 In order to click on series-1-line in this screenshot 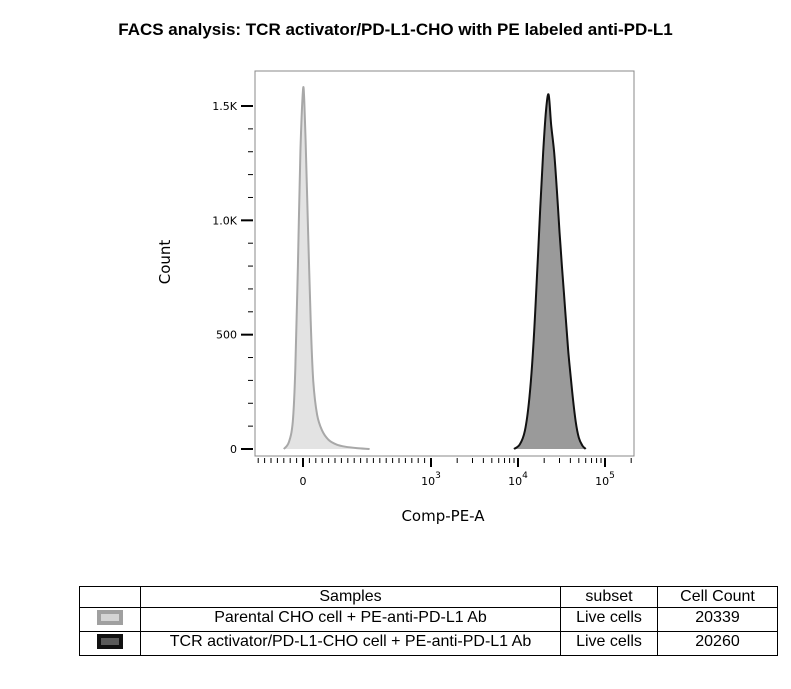, I will do `click(550, 271)`.